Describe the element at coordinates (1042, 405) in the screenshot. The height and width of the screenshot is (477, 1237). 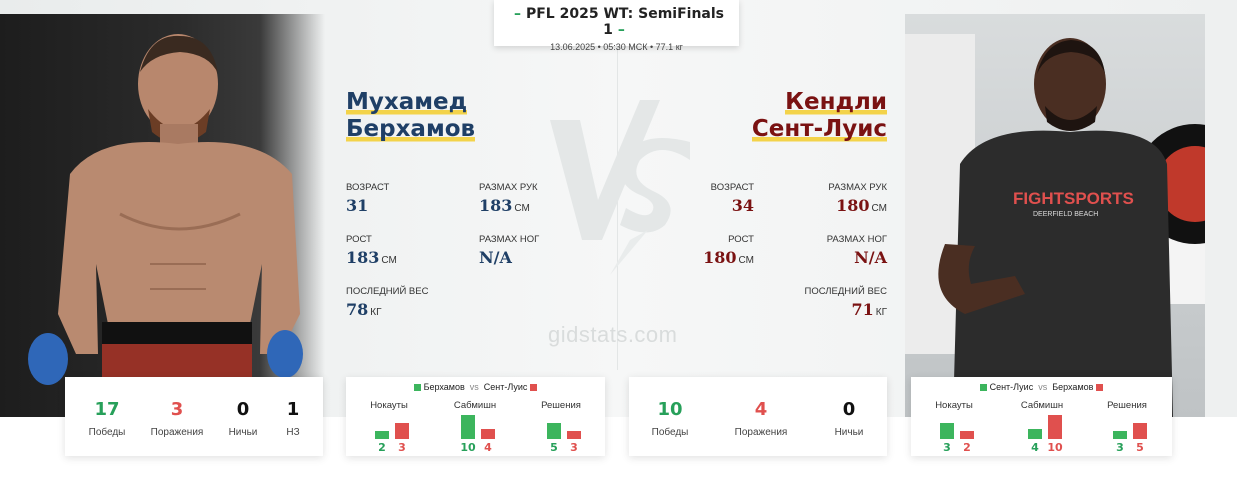
I see `win-method-label: Сабмишн` at that location.